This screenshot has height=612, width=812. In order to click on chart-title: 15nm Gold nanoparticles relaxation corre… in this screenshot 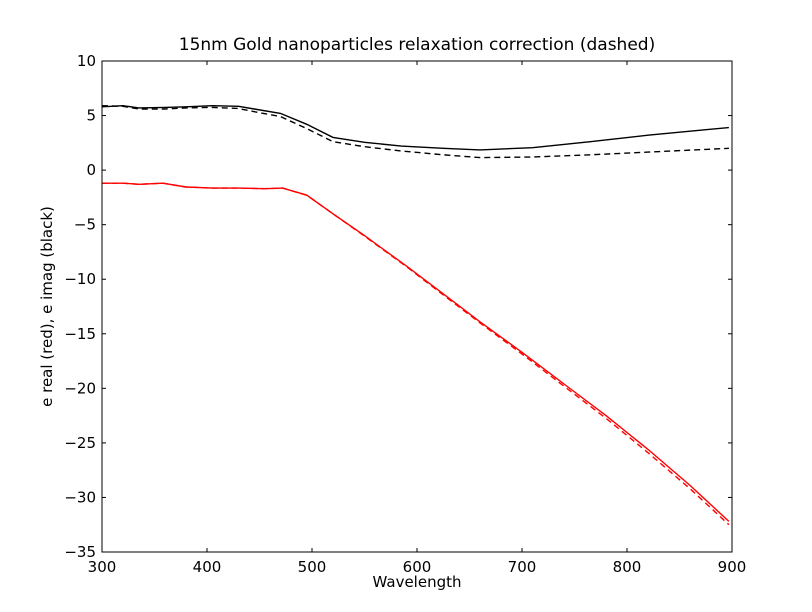, I will do `click(417, 45)`.